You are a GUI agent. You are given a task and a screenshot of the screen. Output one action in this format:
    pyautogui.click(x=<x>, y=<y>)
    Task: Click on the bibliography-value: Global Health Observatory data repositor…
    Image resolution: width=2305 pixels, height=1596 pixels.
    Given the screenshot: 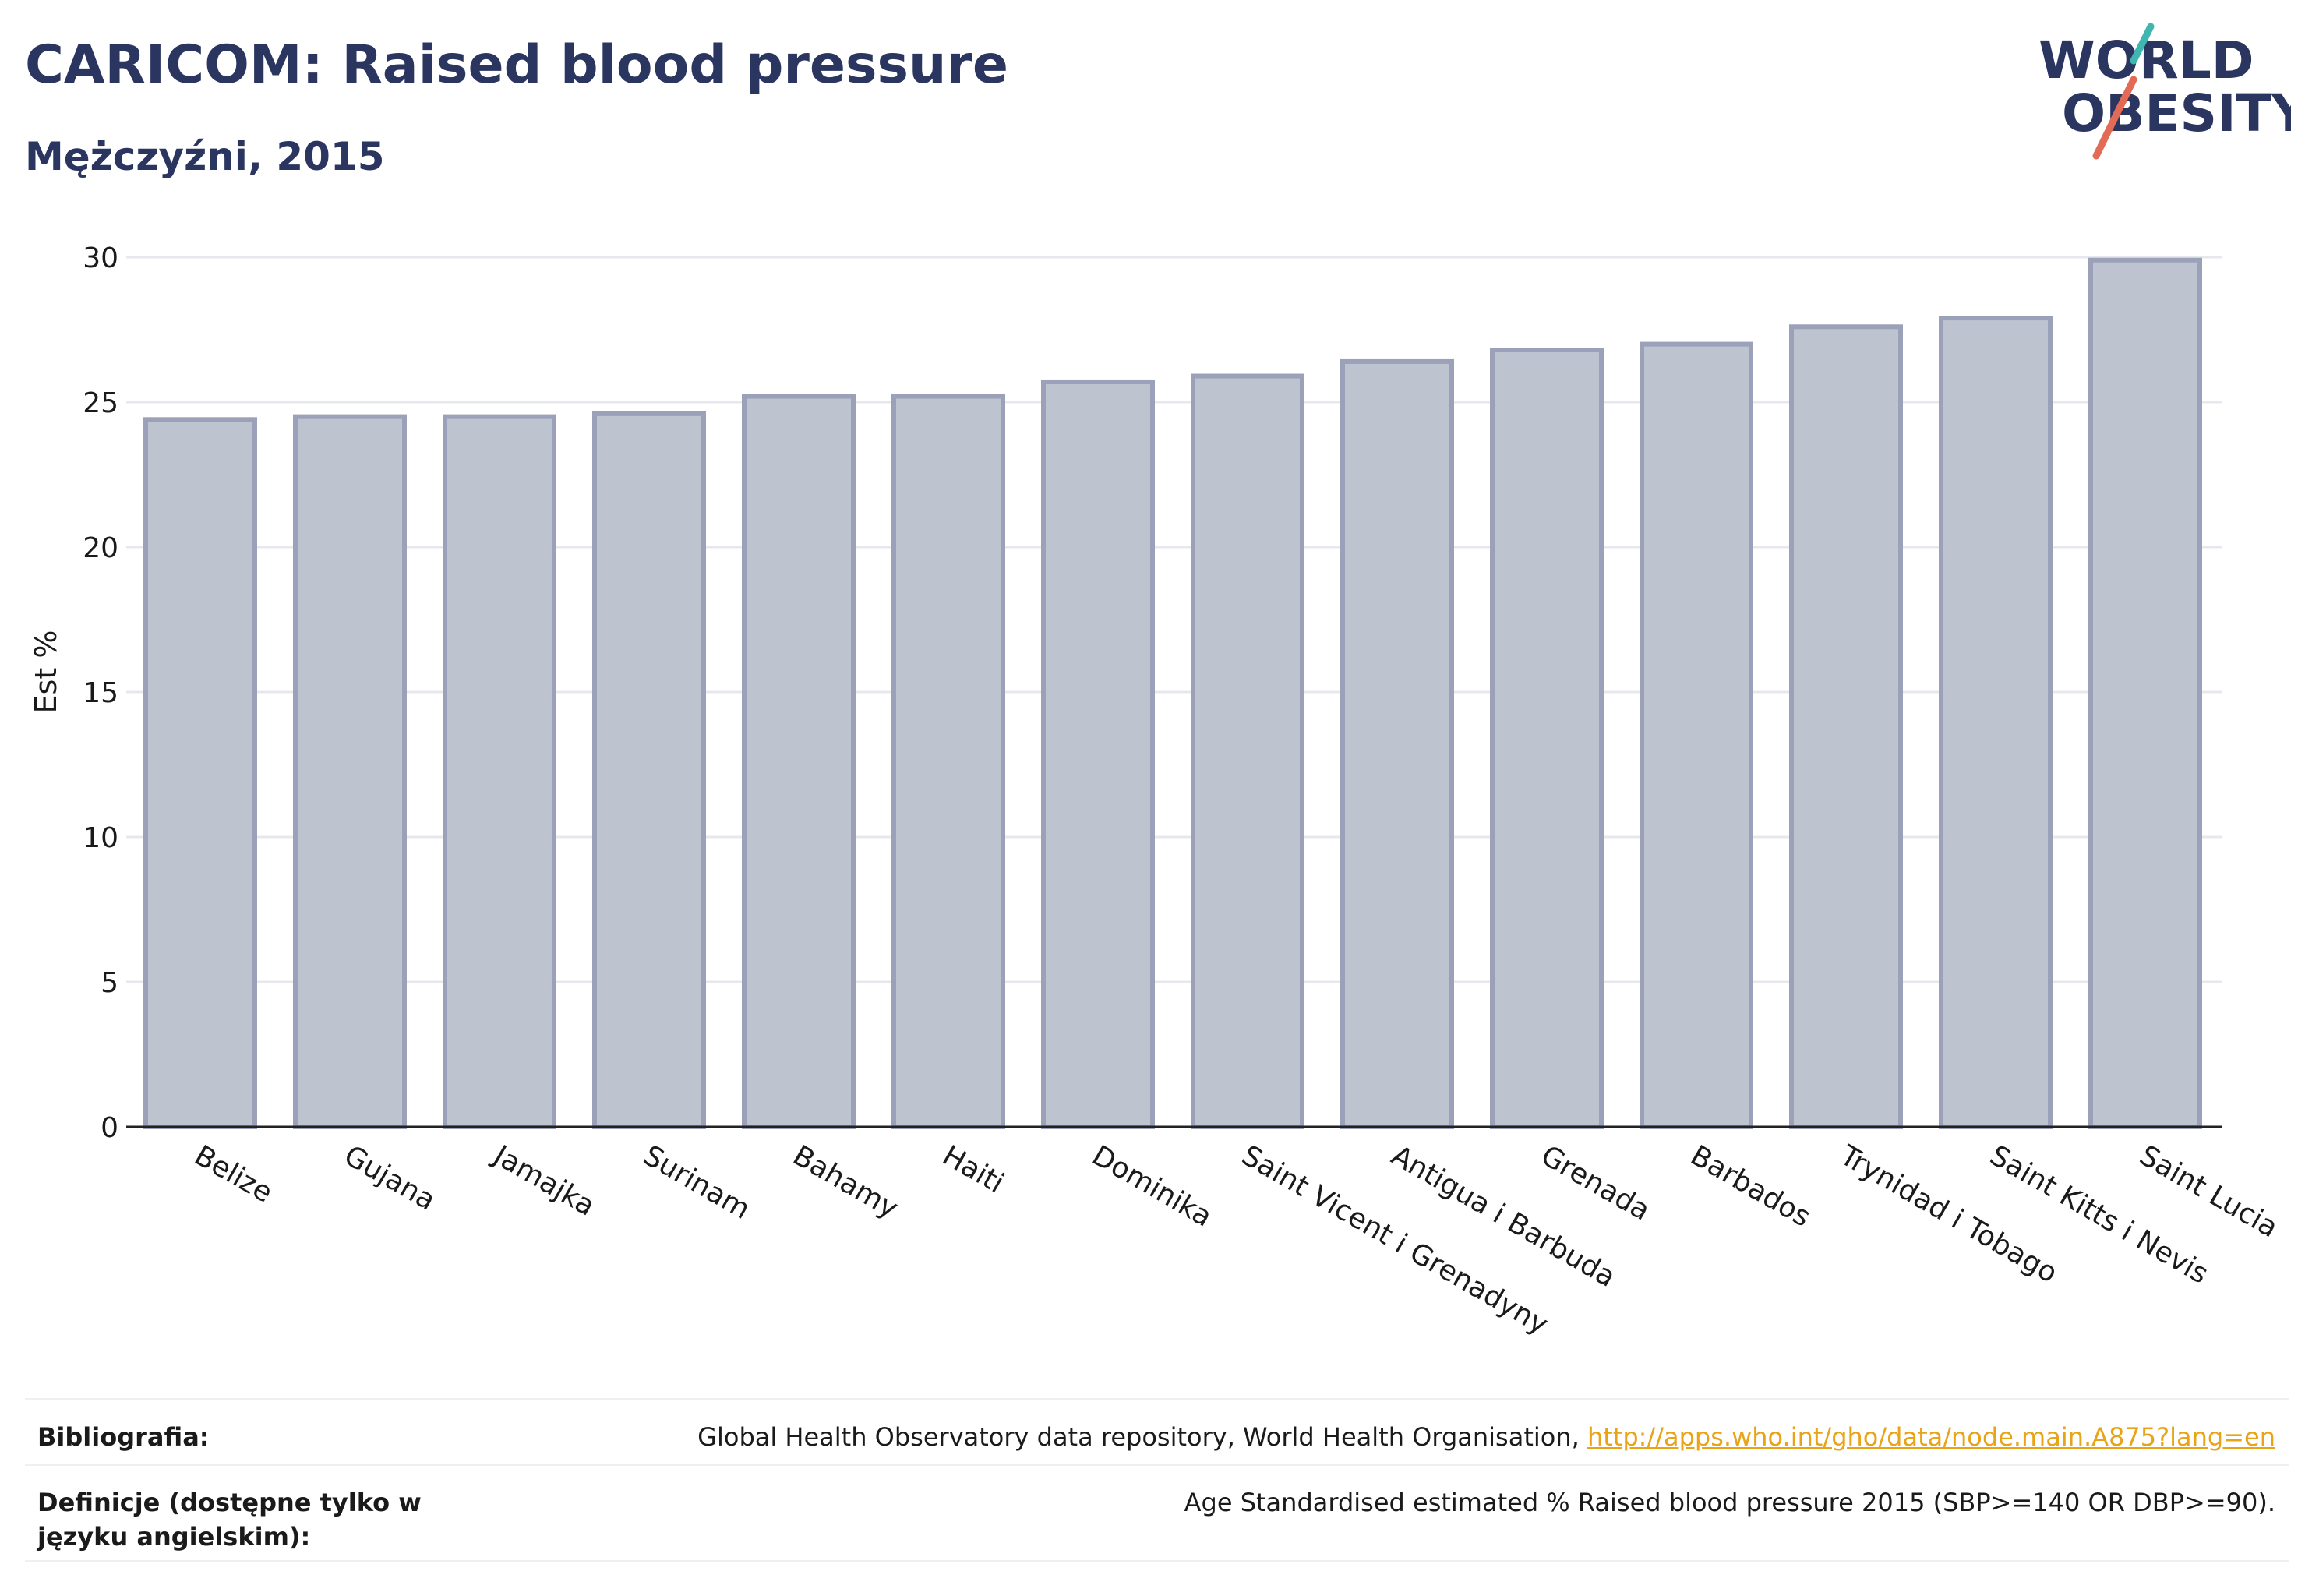 What is the action you would take?
    pyautogui.click(x=1486, y=1437)
    